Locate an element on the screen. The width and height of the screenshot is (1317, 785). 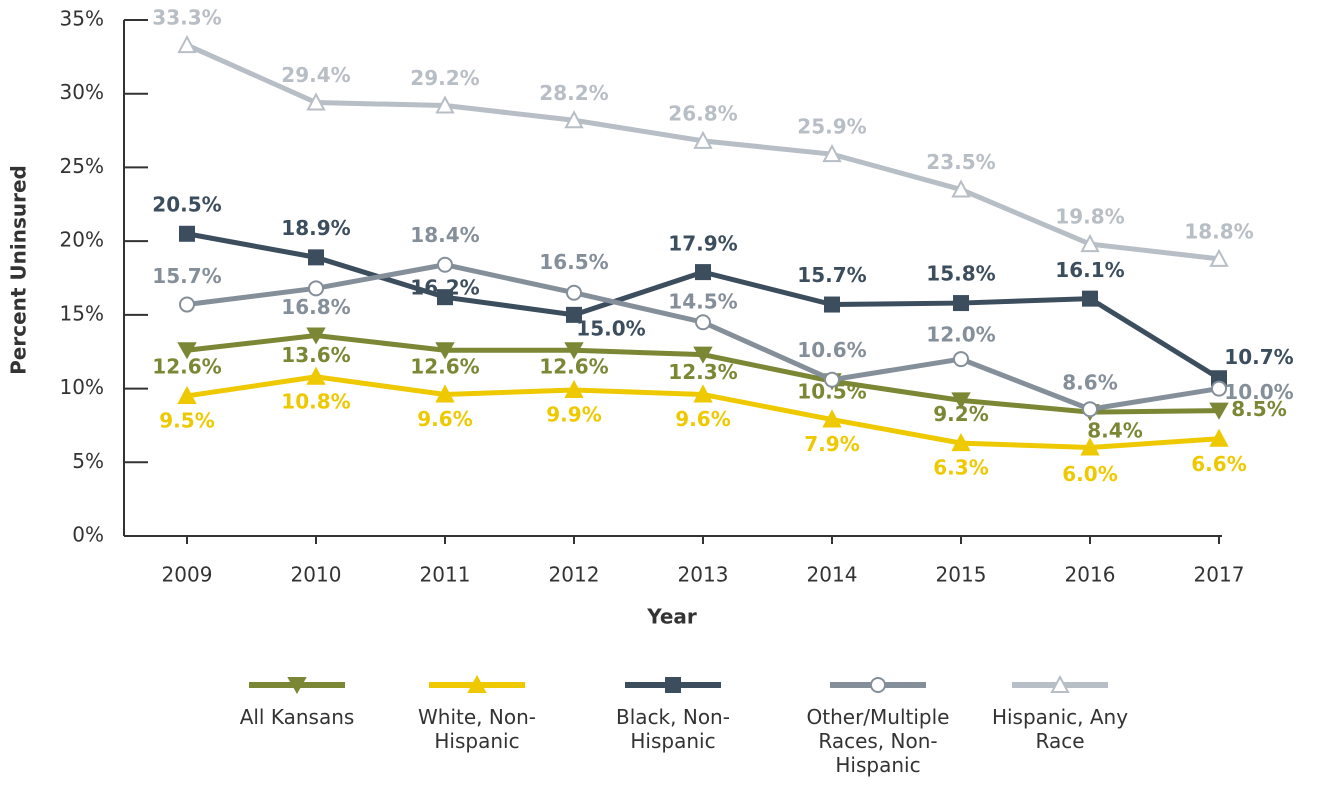
value-label: 29.2% is located at coordinates (444, 78).